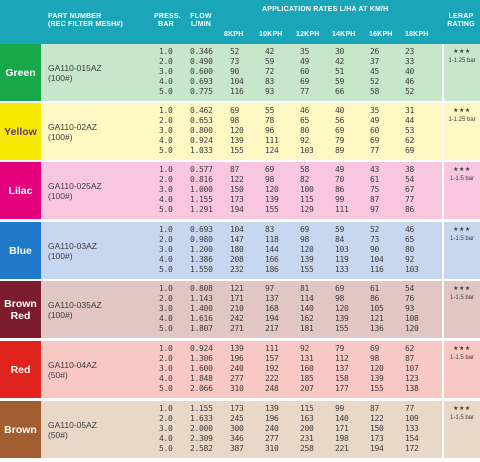 This screenshot has width=480, height=462. What do you see at coordinates (410, 298) in the screenshot?
I see `table-cell: 76` at bounding box center [410, 298].